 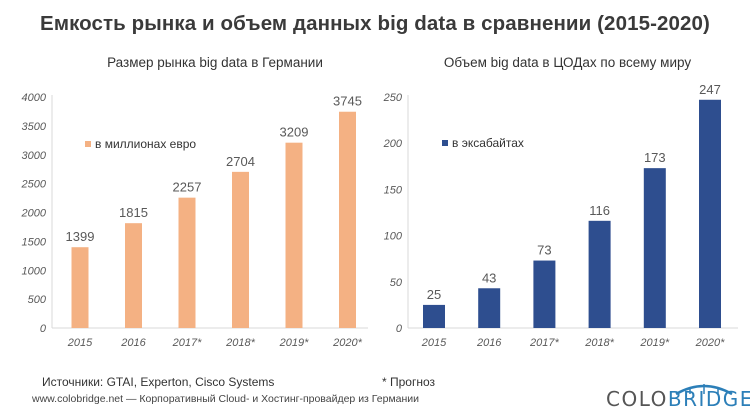 What do you see at coordinates (704, 390) in the screenshot?
I see `bridge-arc-icon` at bounding box center [704, 390].